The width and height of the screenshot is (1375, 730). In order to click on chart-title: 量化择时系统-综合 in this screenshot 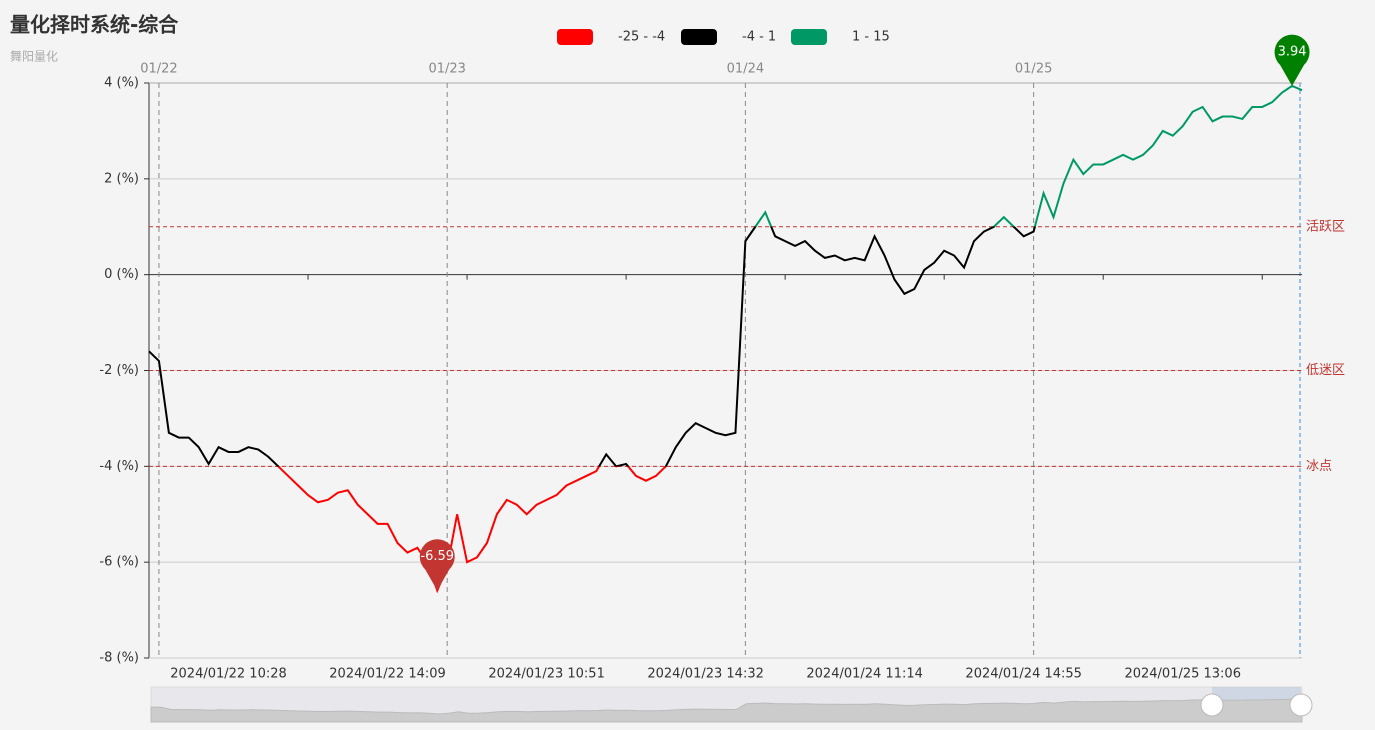, I will do `click(94, 25)`.